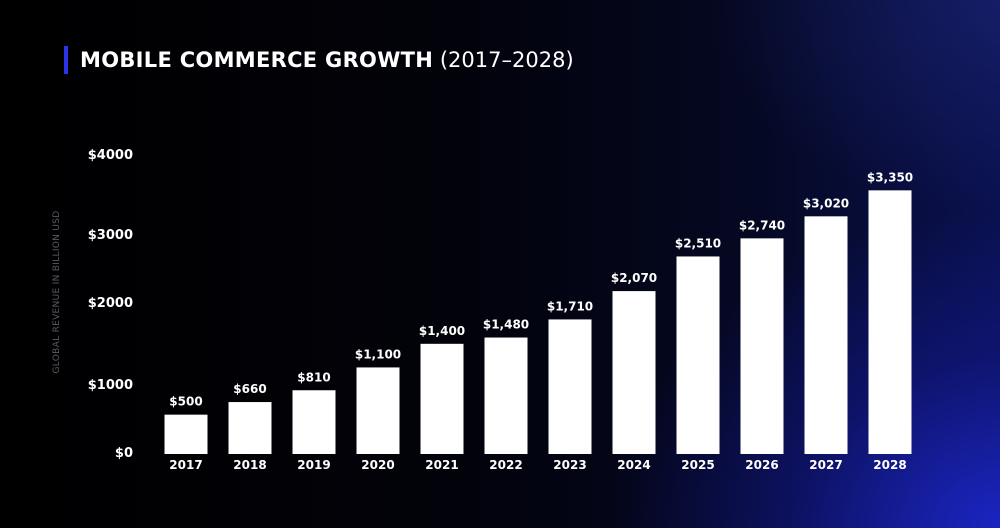  What do you see at coordinates (506, 395) in the screenshot?
I see `bar-2022` at bounding box center [506, 395].